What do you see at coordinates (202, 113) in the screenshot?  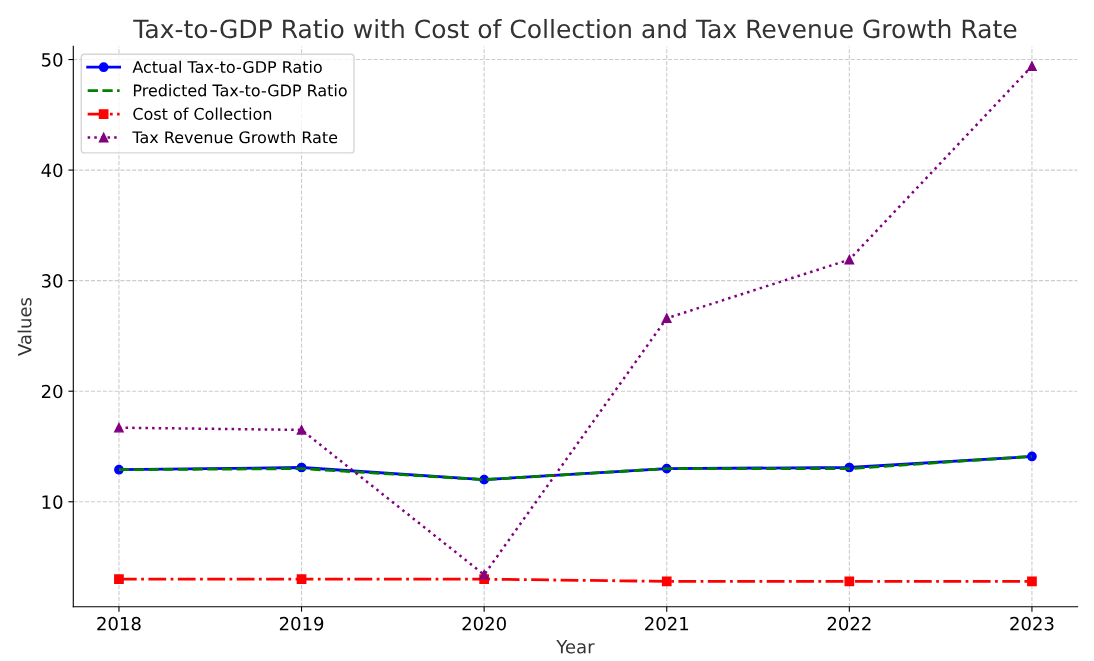 I see `legend-label: Cost of Collection` at bounding box center [202, 113].